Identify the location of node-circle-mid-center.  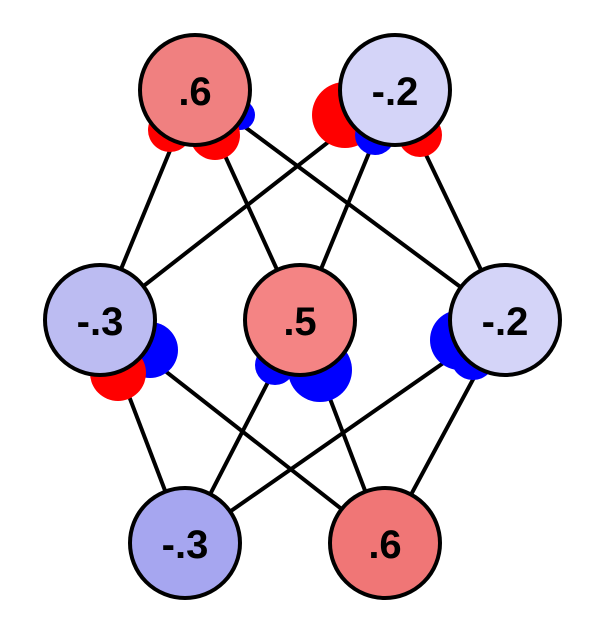
(300, 320).